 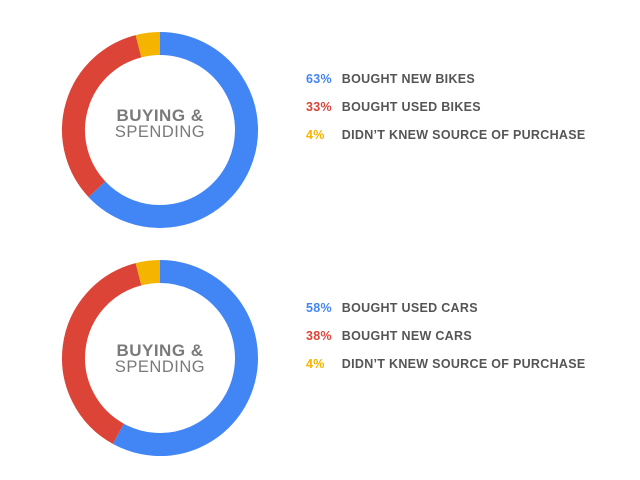 I want to click on cars-center-label: BUYING & SPENDING, so click(x=160, y=359).